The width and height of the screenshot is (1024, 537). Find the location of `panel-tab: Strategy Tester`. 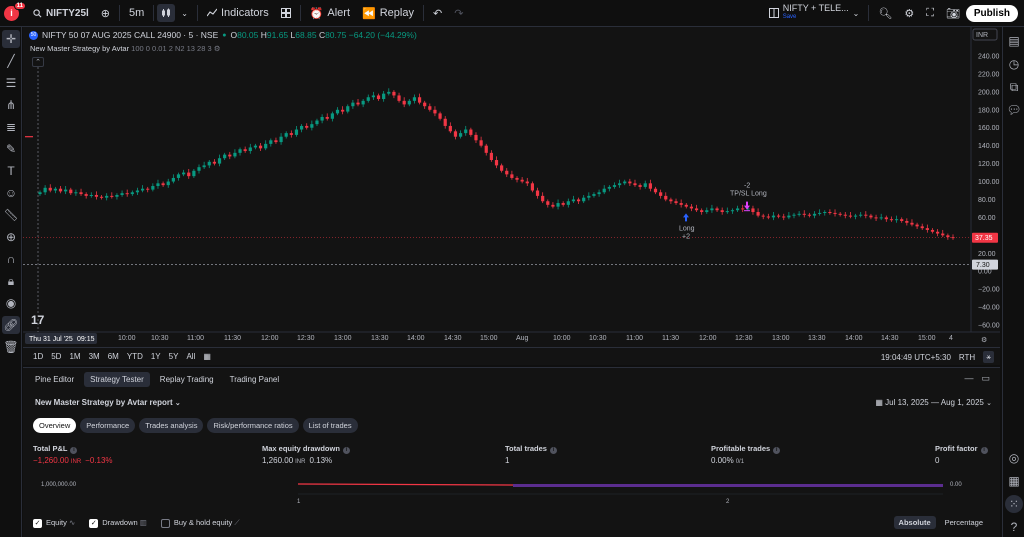

panel-tab: Strategy Tester is located at coordinates (117, 379).